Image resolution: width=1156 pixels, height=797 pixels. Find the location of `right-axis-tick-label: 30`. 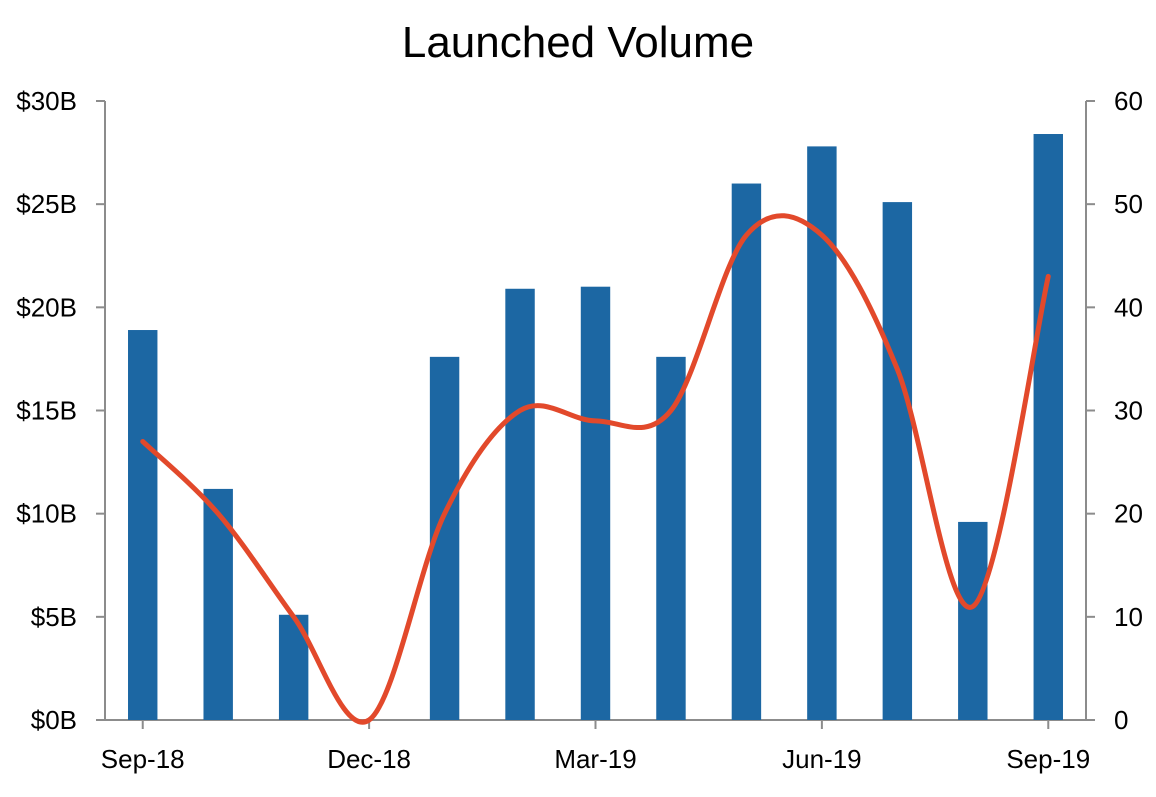

right-axis-tick-label: 30 is located at coordinates (1128, 411).